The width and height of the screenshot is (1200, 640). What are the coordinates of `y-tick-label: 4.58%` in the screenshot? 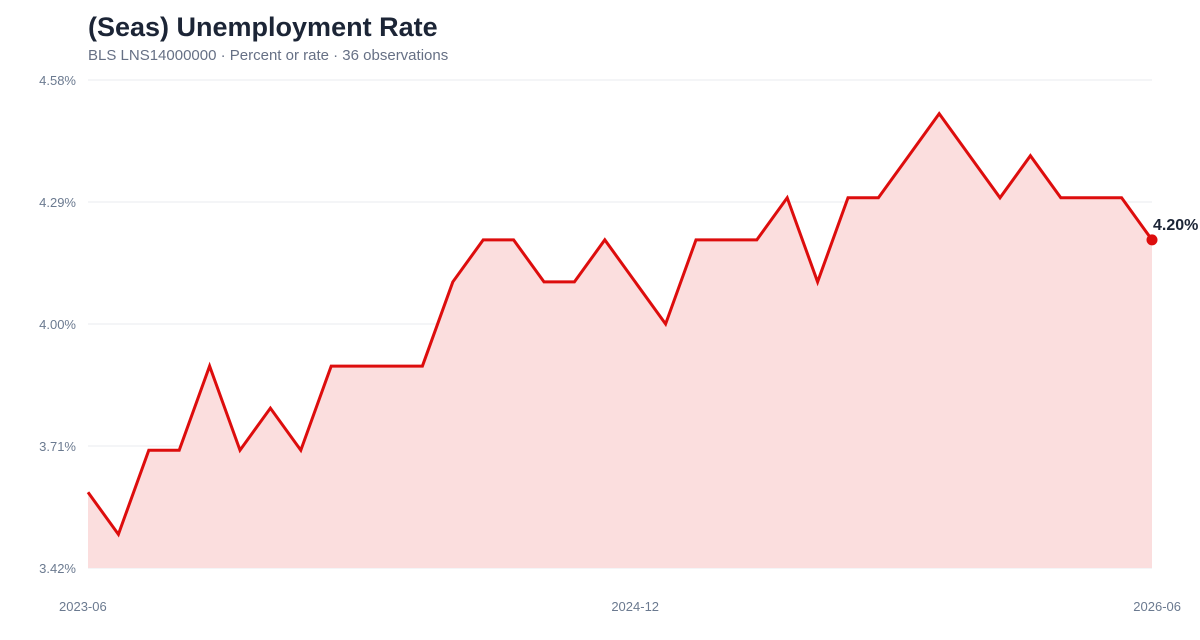 It's located at (57, 80).